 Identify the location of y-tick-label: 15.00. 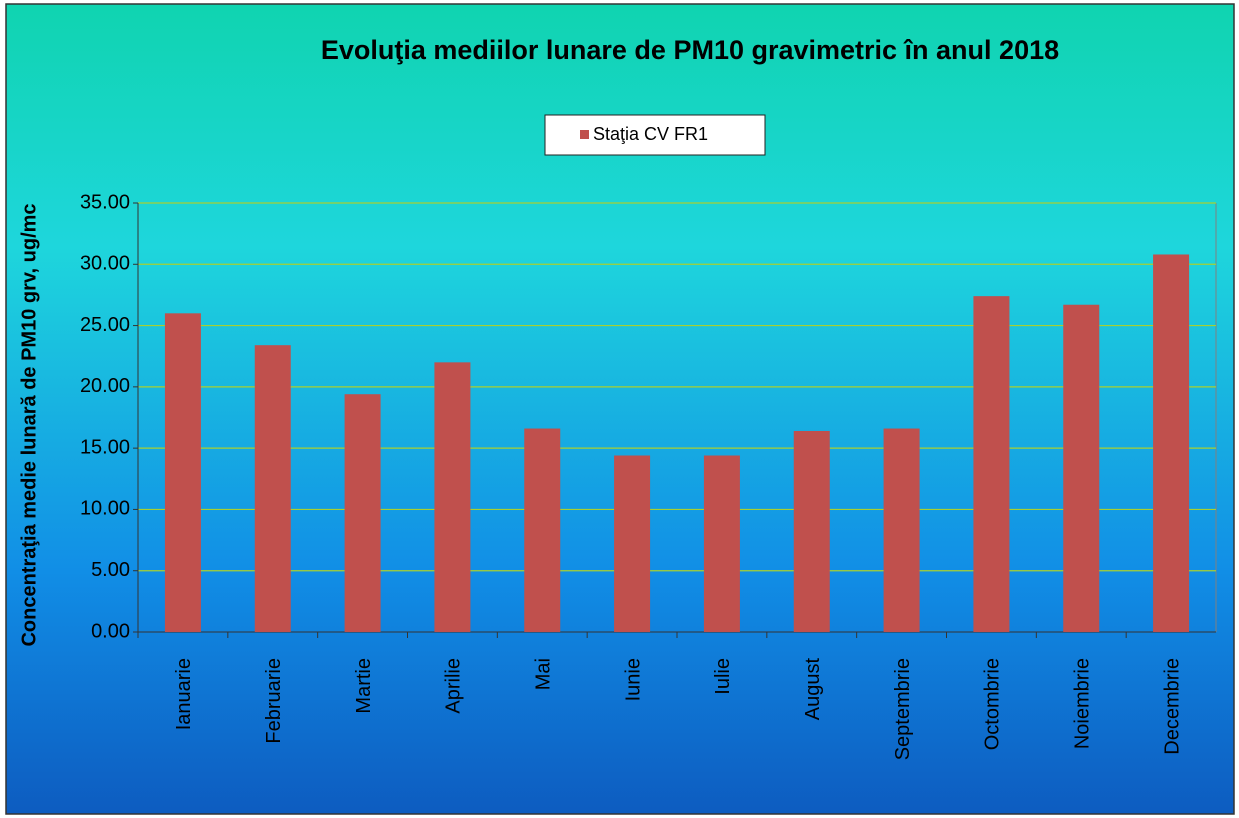
(105, 447).